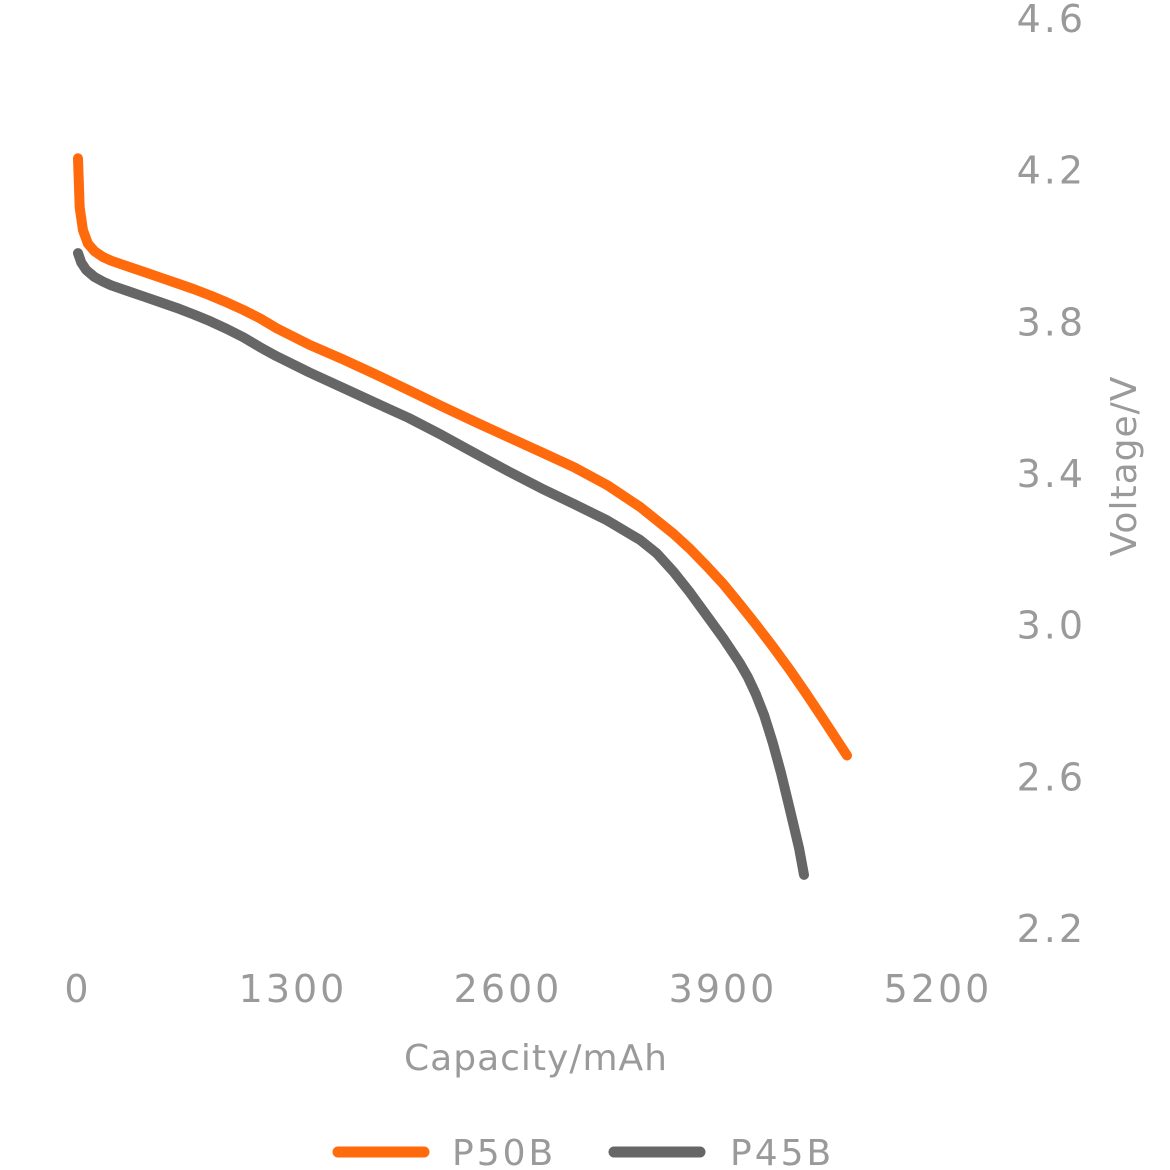 The height and width of the screenshot is (1170, 1170). Describe the element at coordinates (1051, 626) in the screenshot. I see `y-tick-label: 3.0` at that location.